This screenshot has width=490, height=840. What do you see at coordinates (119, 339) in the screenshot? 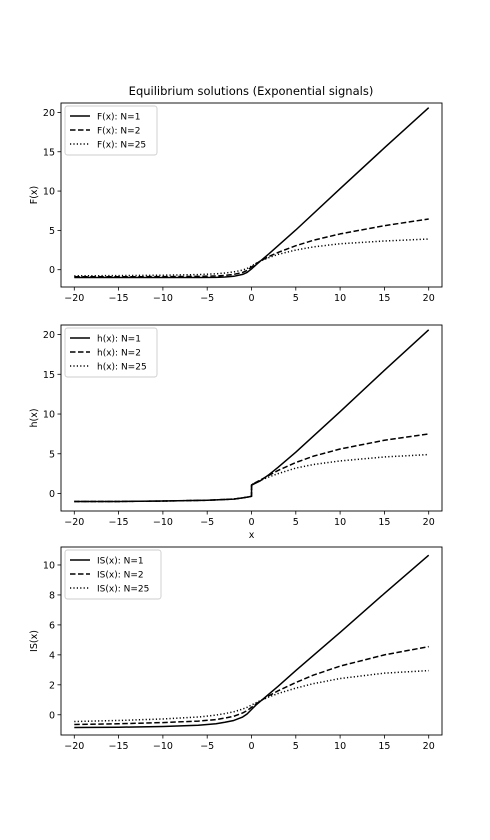
I see `legend-label: h(x): N=1` at bounding box center [119, 339].